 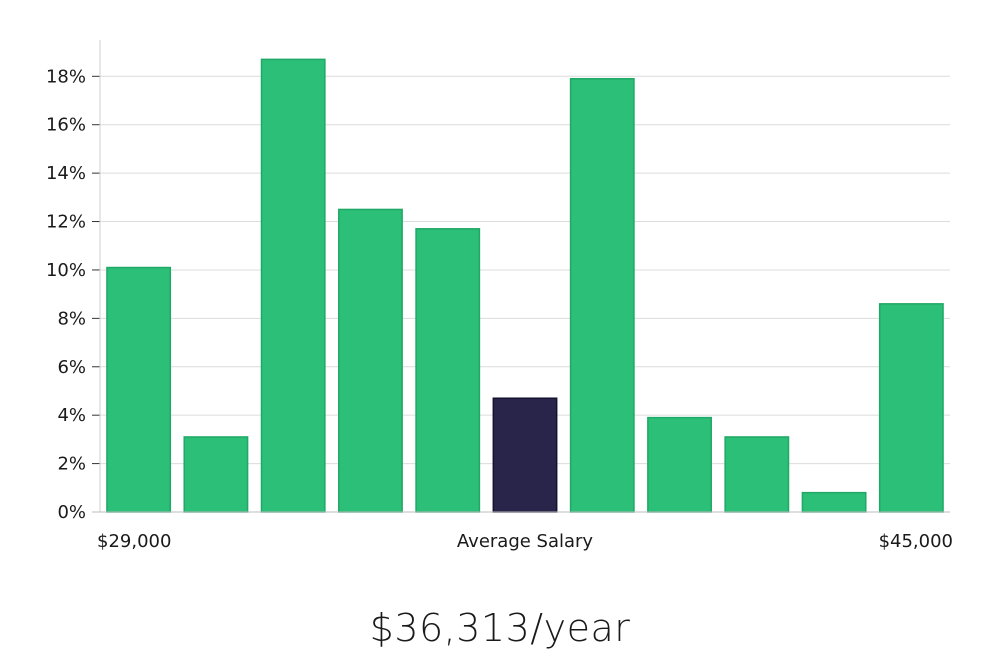 What do you see at coordinates (916, 541) in the screenshot?
I see `x-label-max: $45,000` at bounding box center [916, 541].